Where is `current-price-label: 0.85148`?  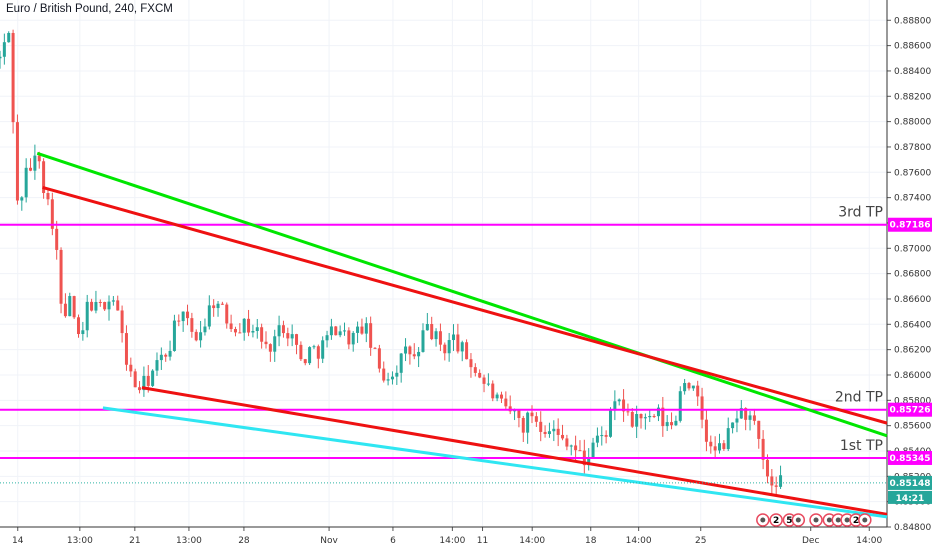 current-price-label: 0.85148 is located at coordinates (910, 484).